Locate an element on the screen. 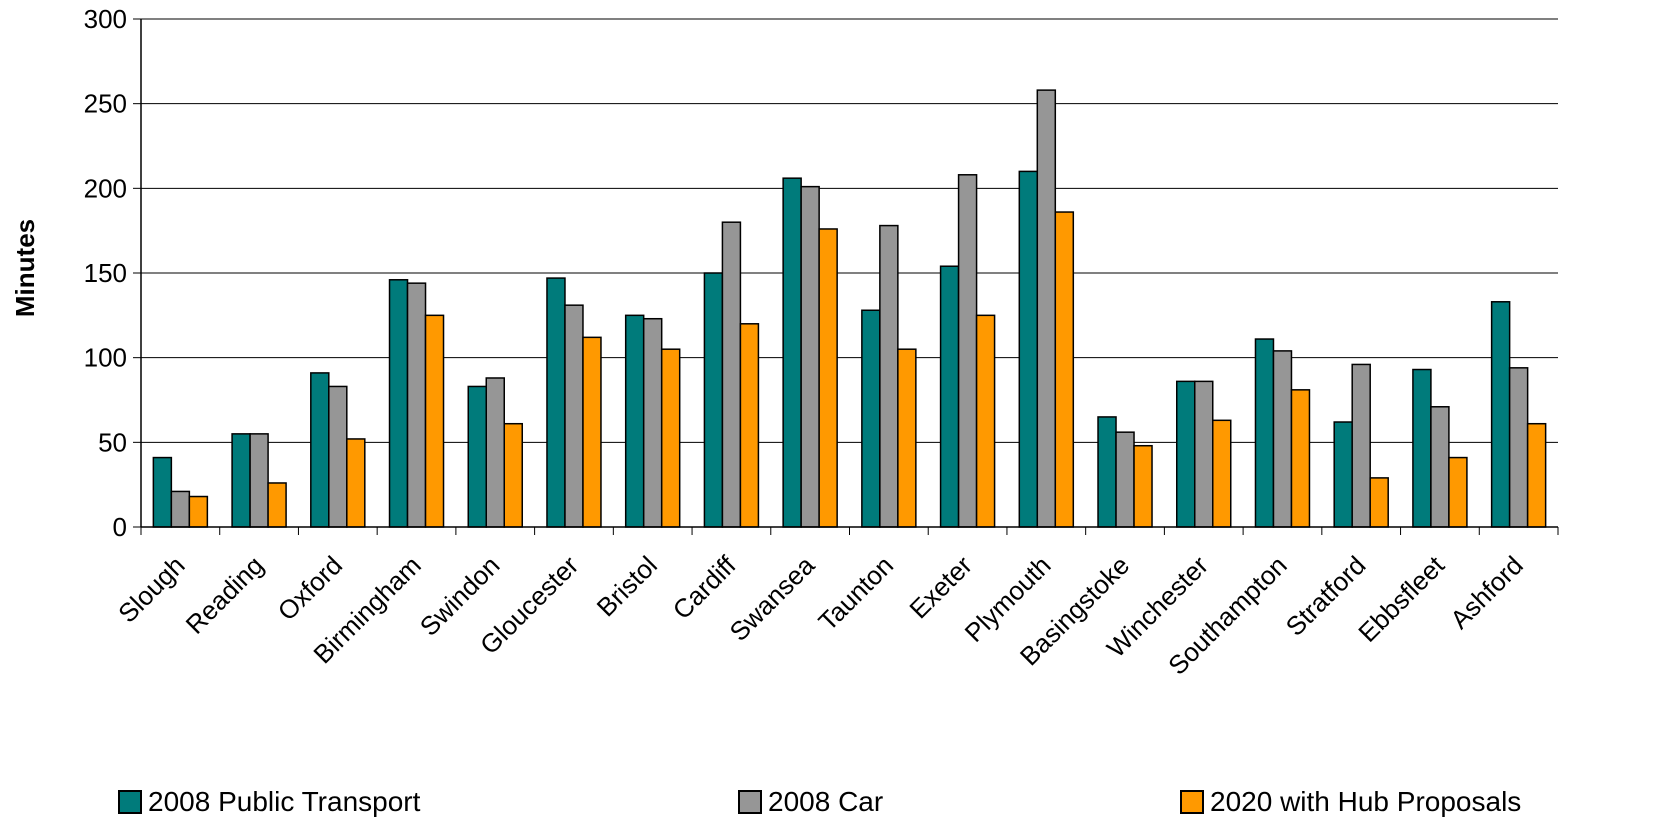 The width and height of the screenshot is (1679, 829). legend-item-series-1: 2008 Public Transport is located at coordinates (269, 802).